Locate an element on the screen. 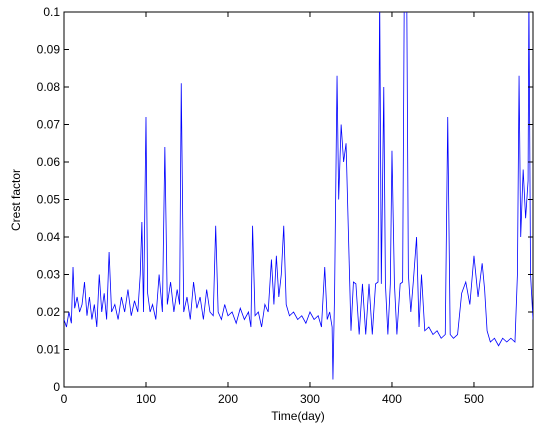  x-tick-label: 200 is located at coordinates (228, 399).